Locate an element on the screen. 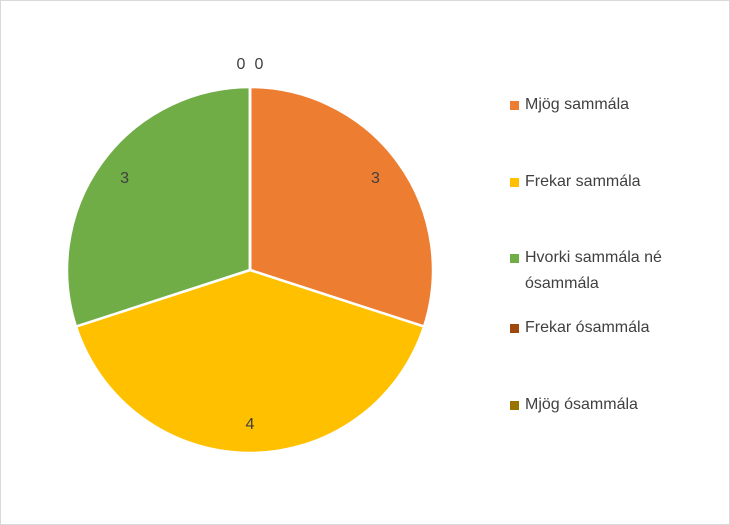 This screenshot has height=525, width=730. legend-entry: Mjög ósammála is located at coordinates (574, 405).